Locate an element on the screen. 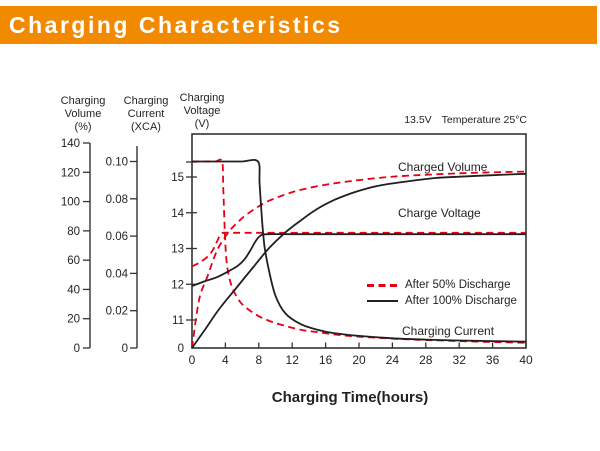 Image resolution: width=600 pixels, height=451 pixels. tick-label-voltage-12: 12 is located at coordinates (177, 285).